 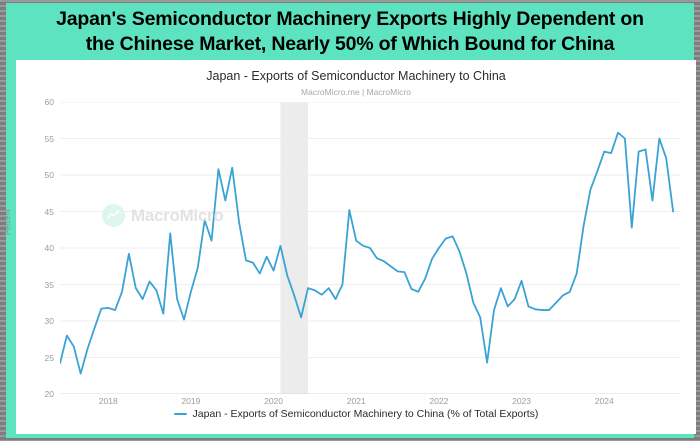 What do you see at coordinates (274, 401) in the screenshot?
I see `x-axis-tick-label: 2020` at bounding box center [274, 401].